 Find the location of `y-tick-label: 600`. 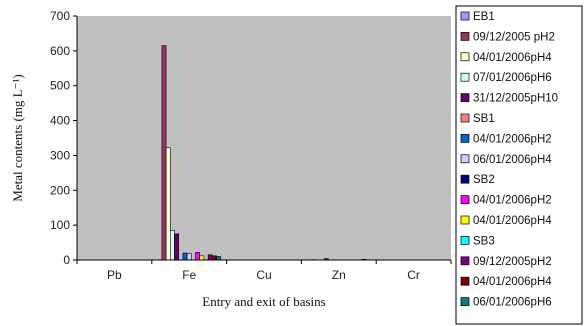

y-tick-label: 600 is located at coordinates (60, 51).